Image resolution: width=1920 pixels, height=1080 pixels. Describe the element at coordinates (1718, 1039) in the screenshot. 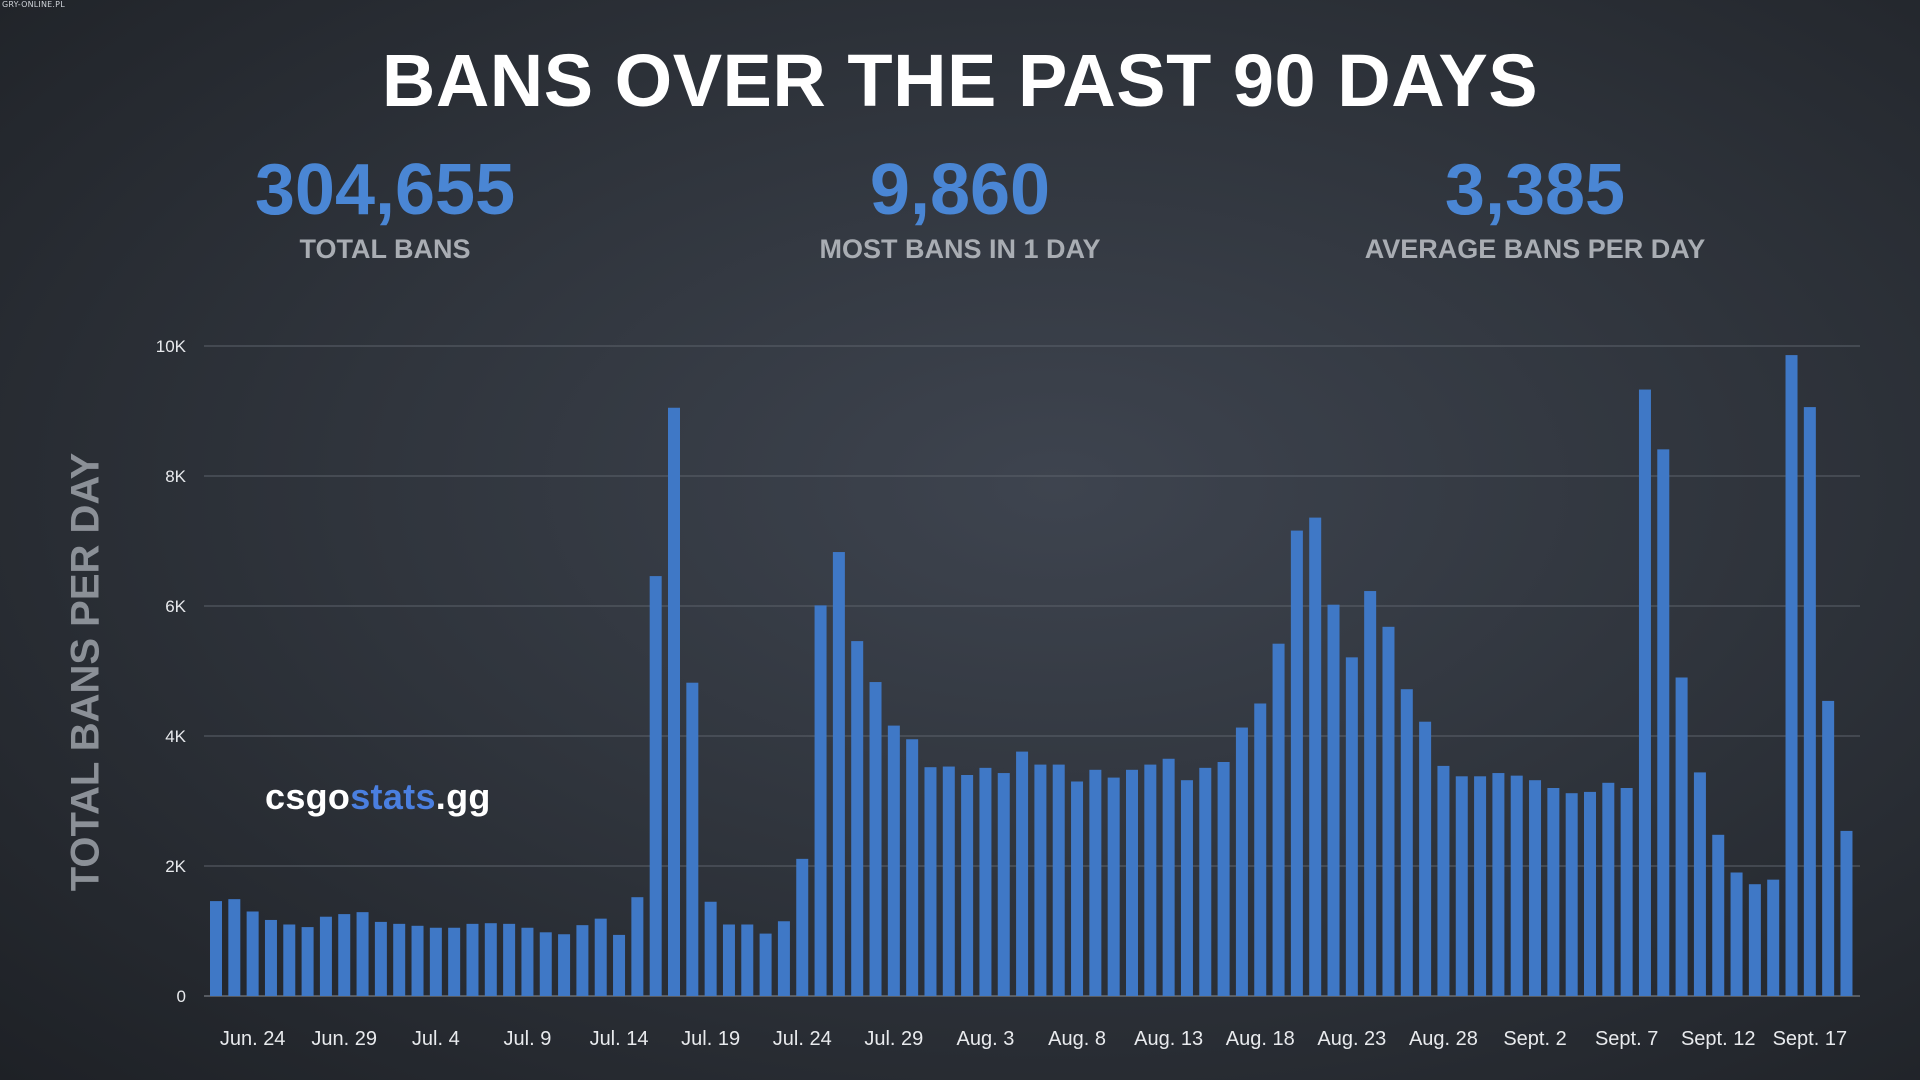

I see `x-tick-label: Sept. 12` at that location.